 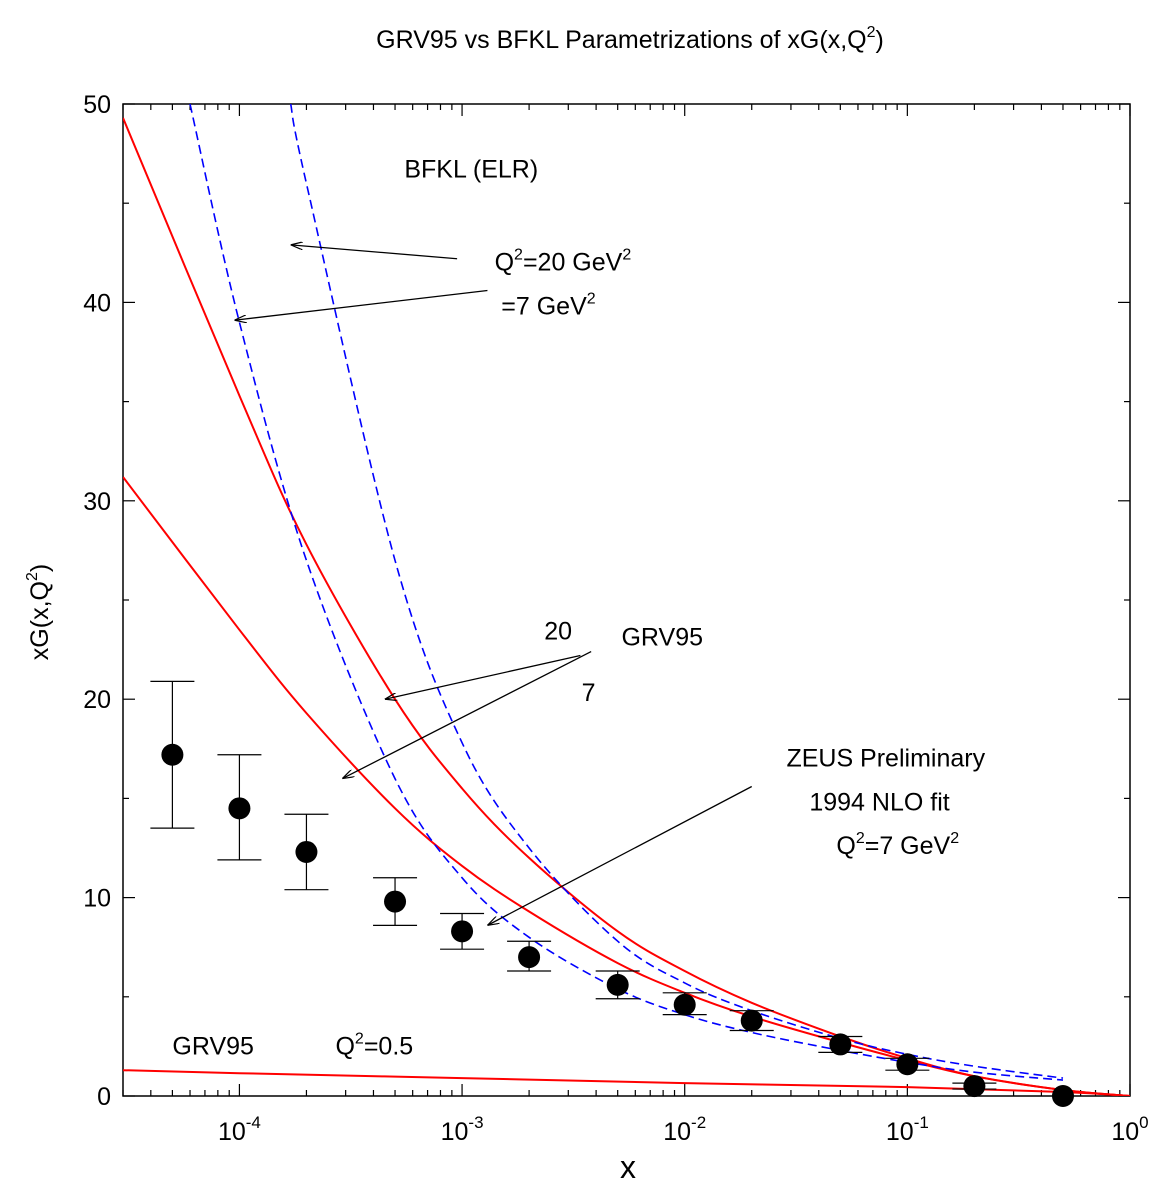 What do you see at coordinates (97, 700) in the screenshot?
I see `y-tick-label: 20` at bounding box center [97, 700].